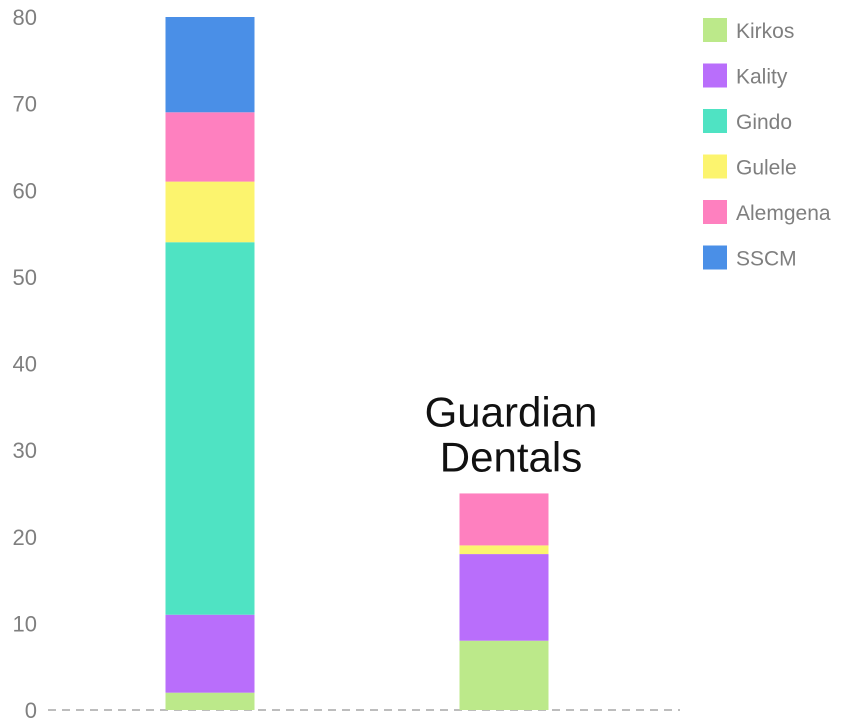 This screenshot has width=852, height=724. I want to click on legend-label-kirkos: Kirkos, so click(765, 31).